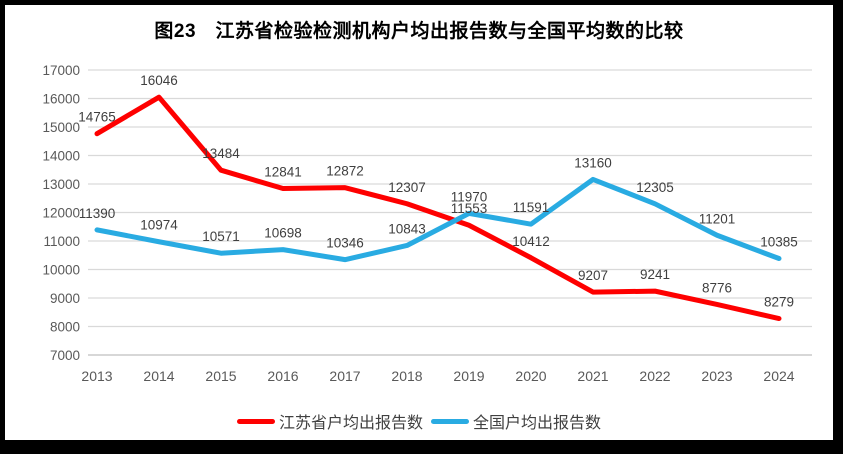  Describe the element at coordinates (530, 376) in the screenshot. I see `x-tick-label: 2020` at that location.